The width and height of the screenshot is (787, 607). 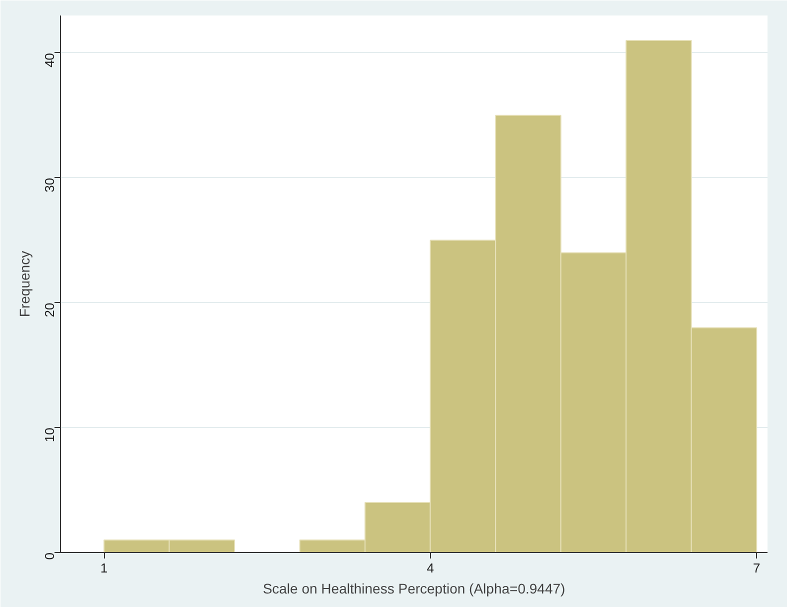 I want to click on y-tick-label: 40, so click(x=49, y=60).